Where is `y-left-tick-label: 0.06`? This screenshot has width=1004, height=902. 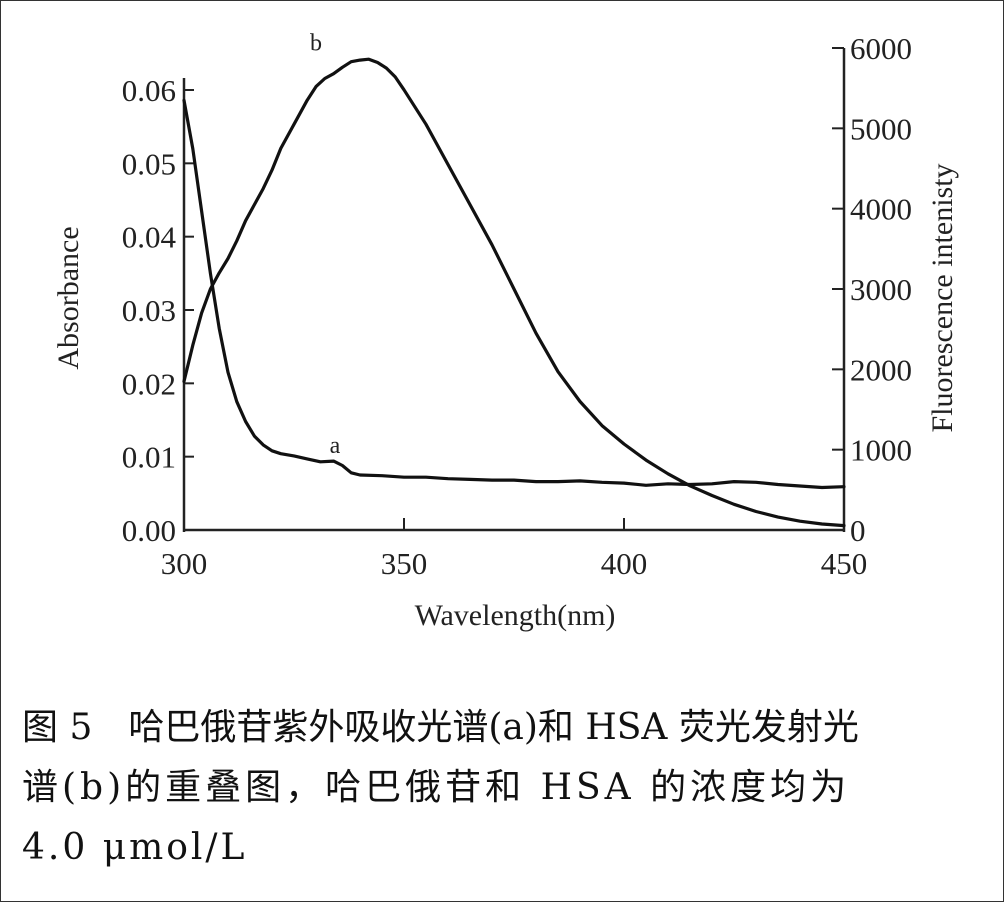
y-left-tick-label: 0.06 is located at coordinates (149, 90).